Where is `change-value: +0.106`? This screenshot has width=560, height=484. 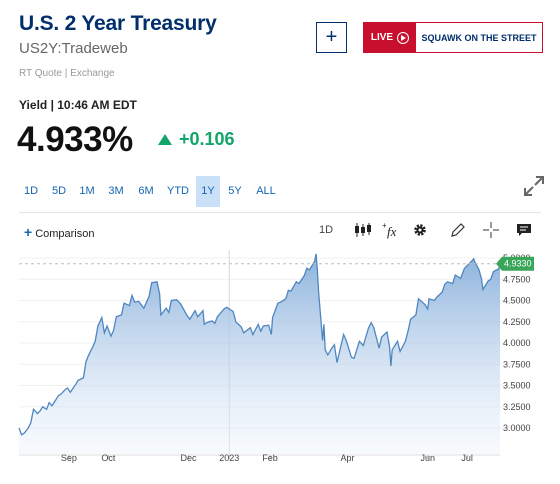 change-value: +0.106 is located at coordinates (207, 139).